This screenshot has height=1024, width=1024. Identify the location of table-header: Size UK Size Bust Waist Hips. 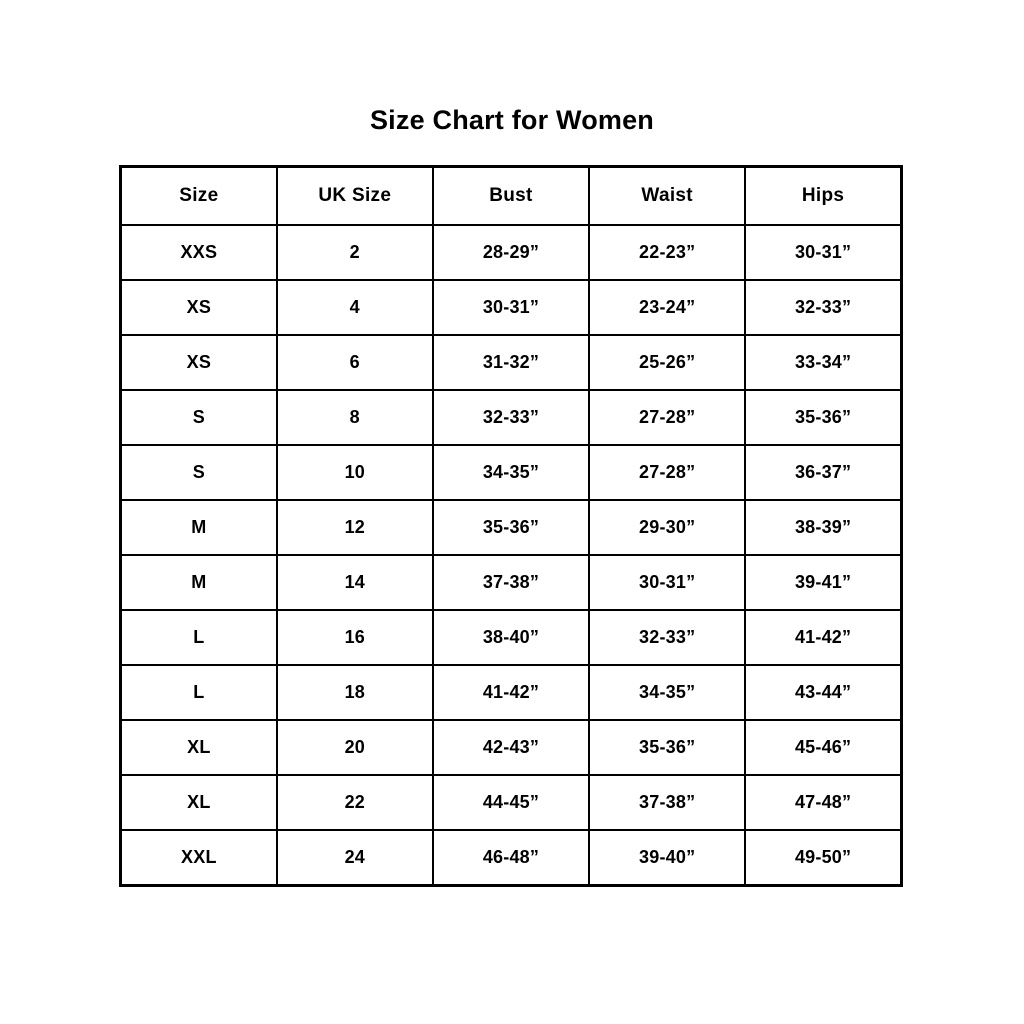
(511, 195).